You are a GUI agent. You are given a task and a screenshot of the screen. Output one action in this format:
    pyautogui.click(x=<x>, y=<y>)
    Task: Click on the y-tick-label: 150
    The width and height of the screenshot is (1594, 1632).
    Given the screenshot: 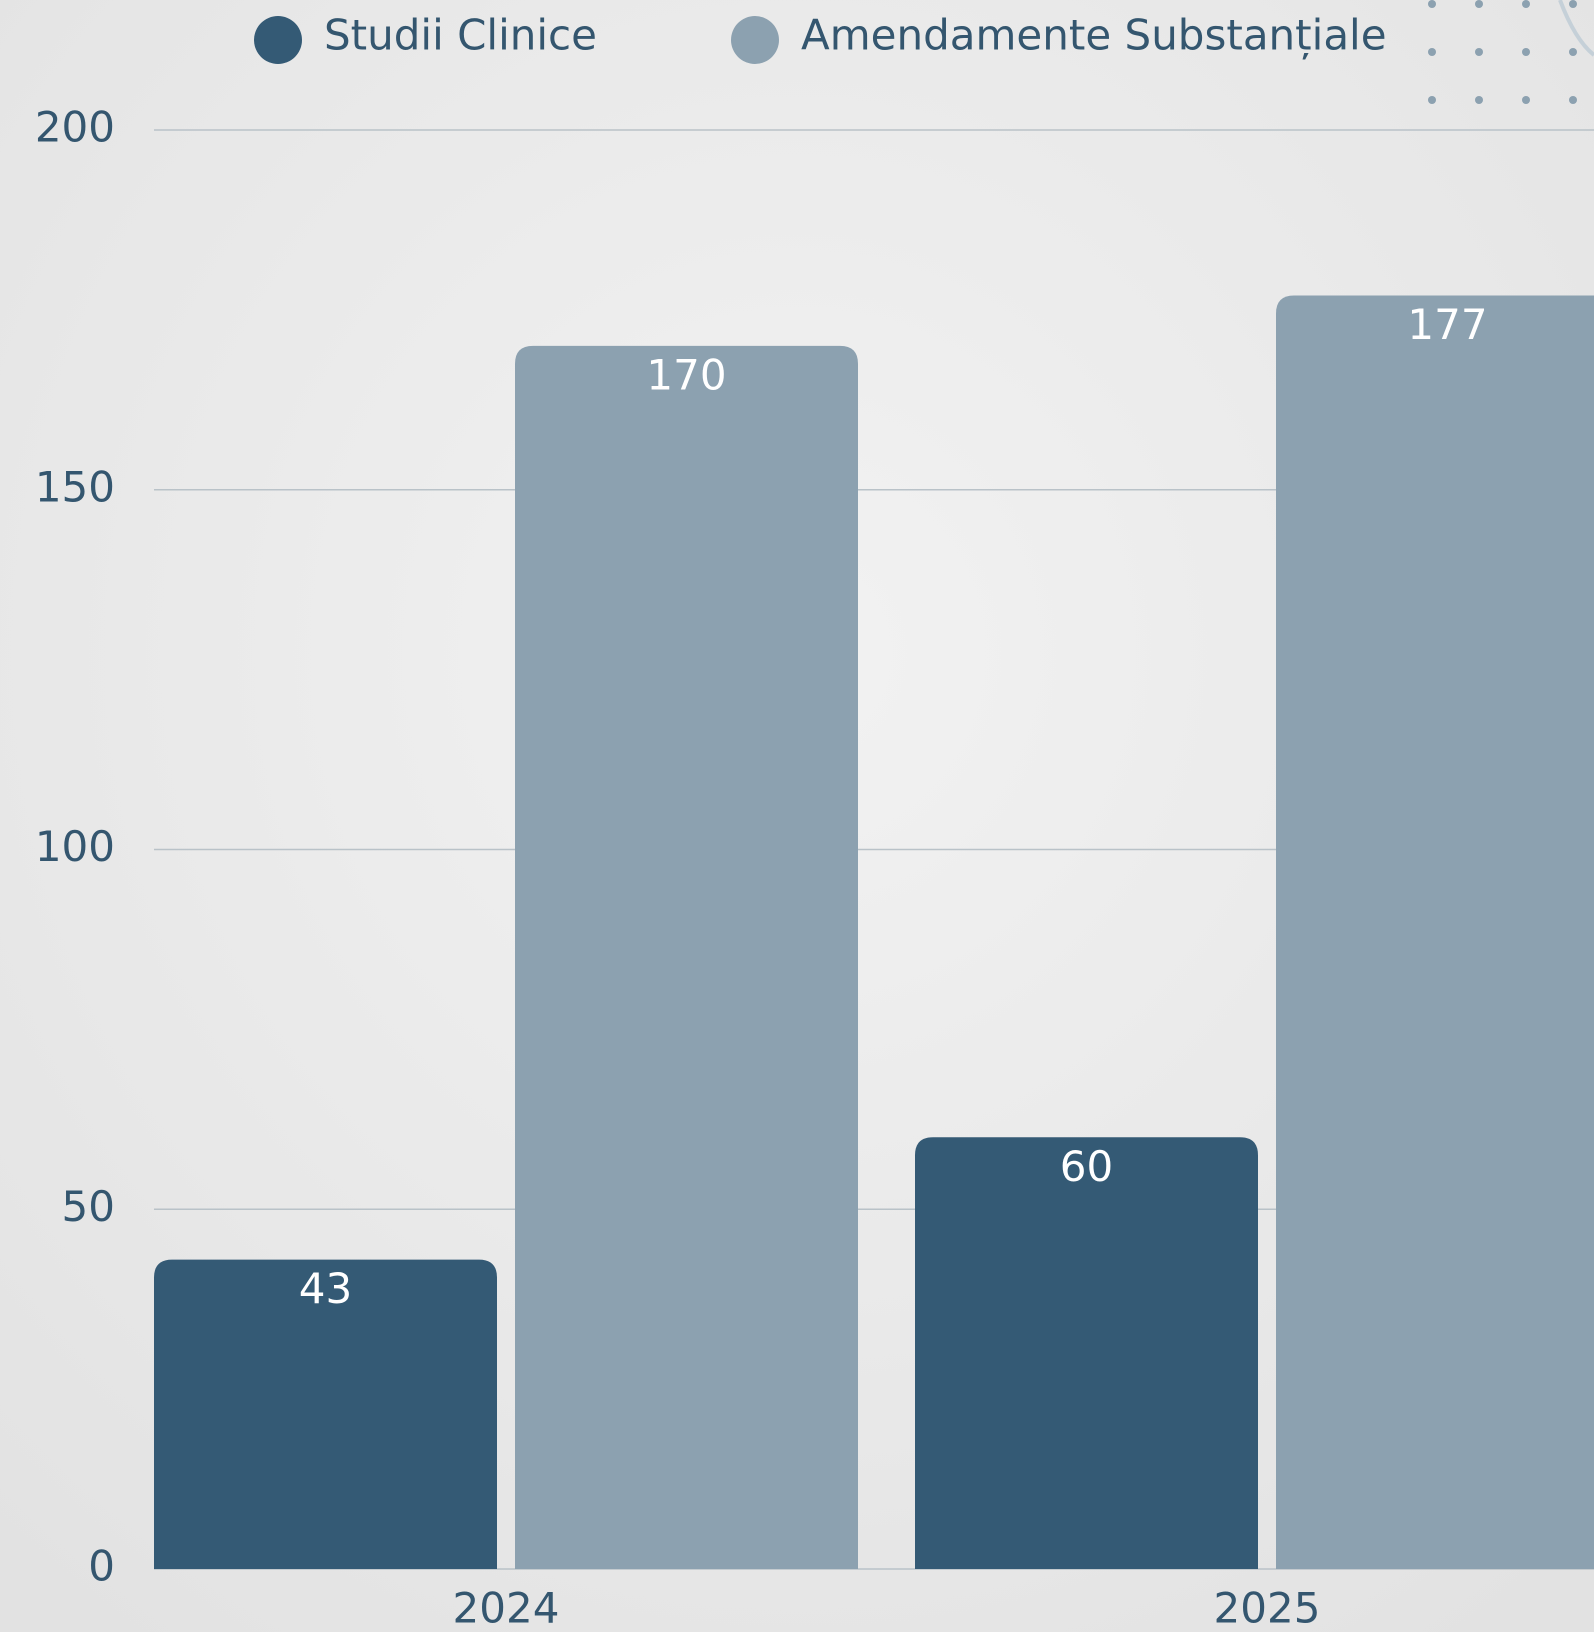 What is the action you would take?
    pyautogui.click(x=75, y=486)
    